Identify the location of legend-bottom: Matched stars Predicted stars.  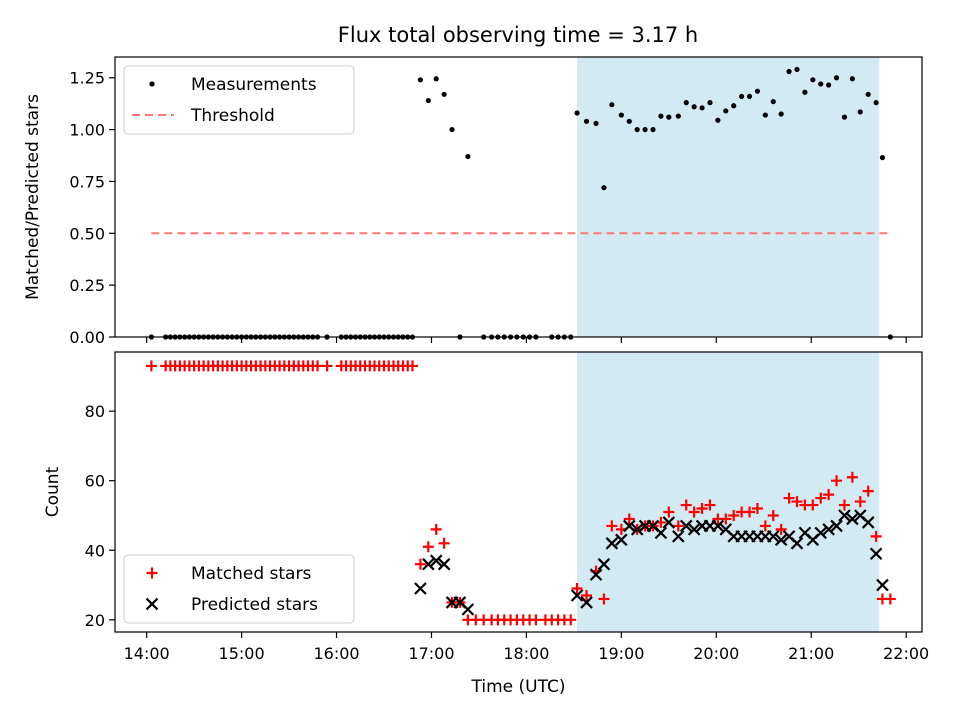
(239, 589).